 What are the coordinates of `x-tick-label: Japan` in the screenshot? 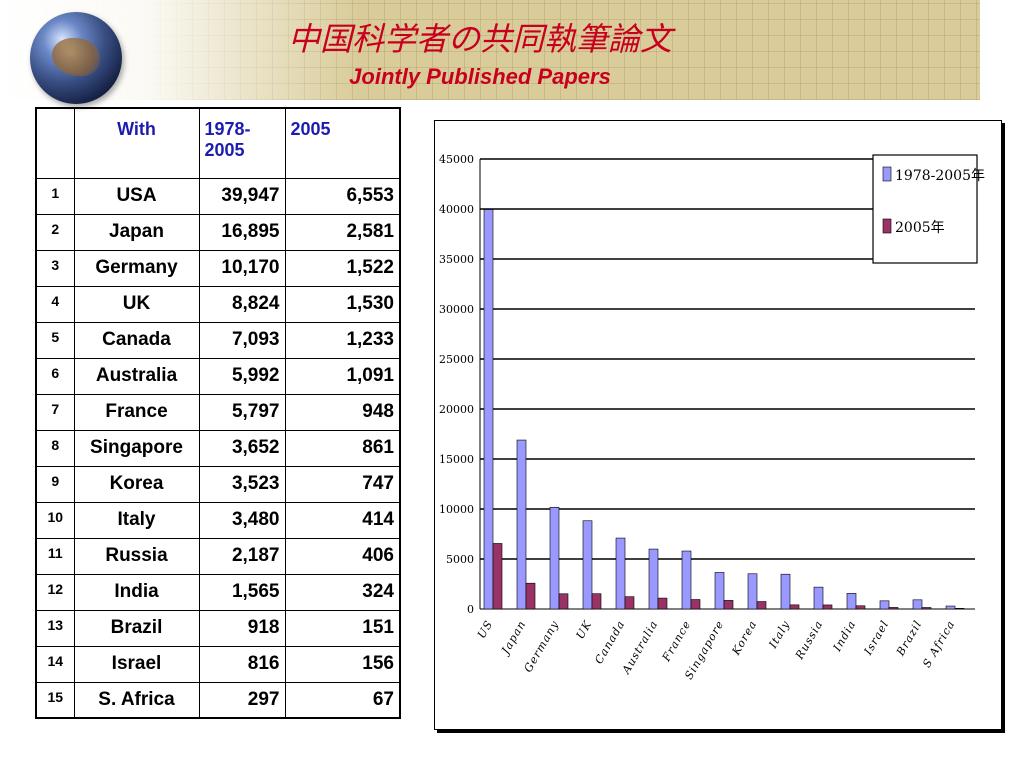 It's located at (513, 638).